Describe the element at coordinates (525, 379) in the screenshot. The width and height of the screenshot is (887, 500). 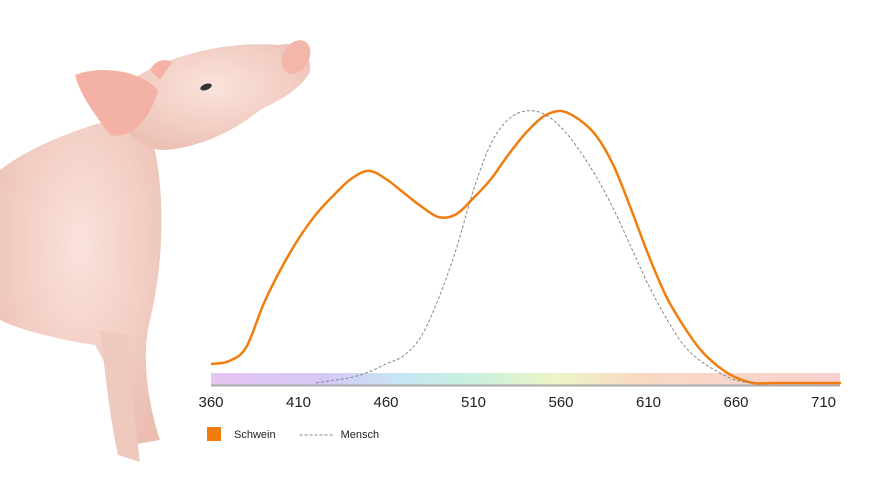
I see `spectrum-band` at that location.